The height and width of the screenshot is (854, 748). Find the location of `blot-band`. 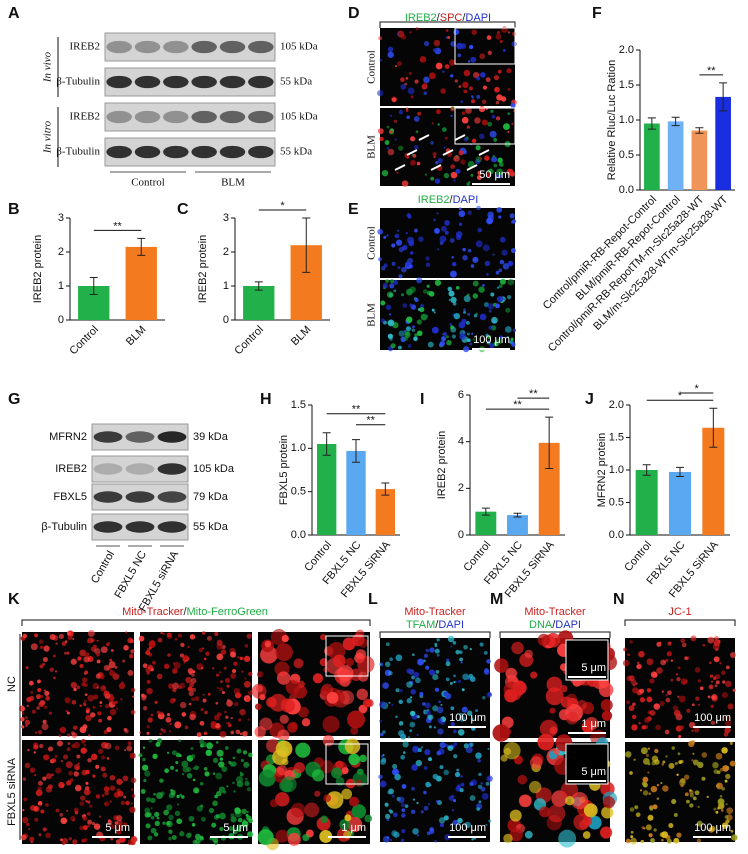

blot-band is located at coordinates (140, 469).